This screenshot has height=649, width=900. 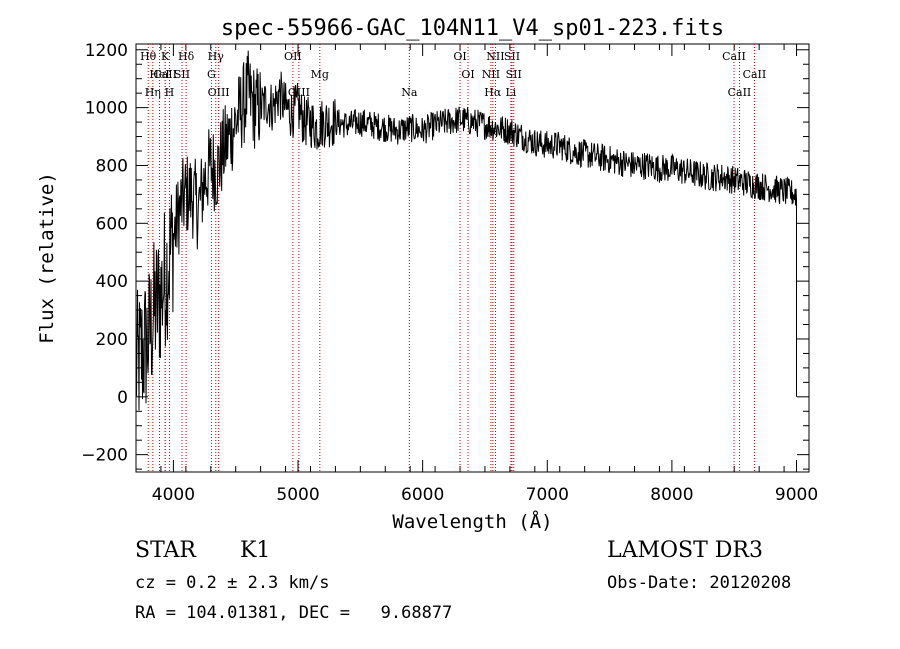 What do you see at coordinates (216, 56) in the screenshot?
I see `line-label: Hγ` at bounding box center [216, 56].